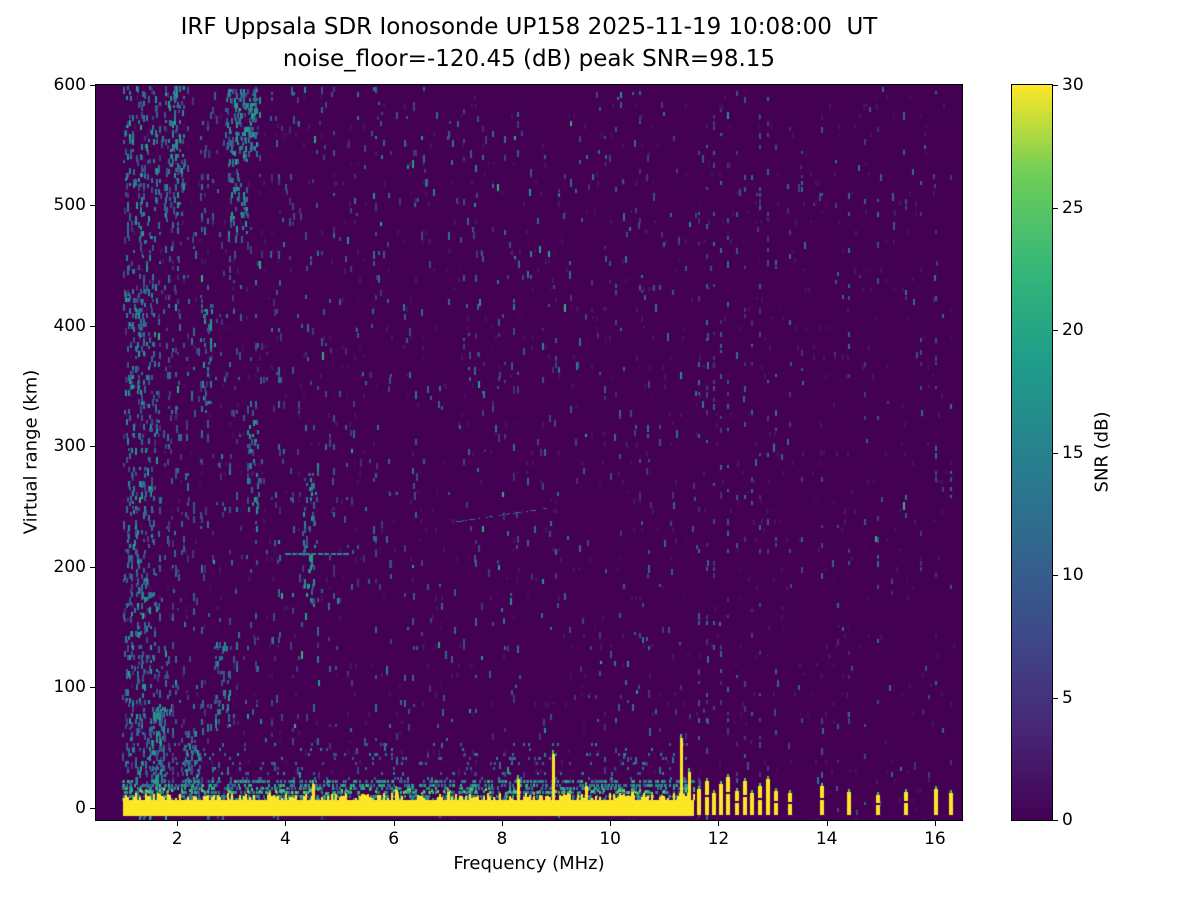 The image size is (1200, 900). Describe the element at coordinates (394, 839) in the screenshot. I see `x-tick-label: 6` at that location.